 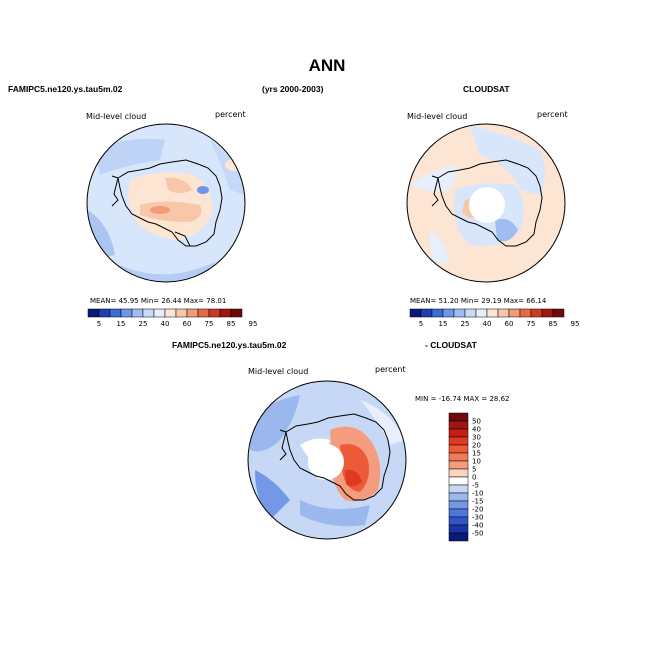 I want to click on panel3-colorbar-tick-label: 10, so click(x=476, y=462).